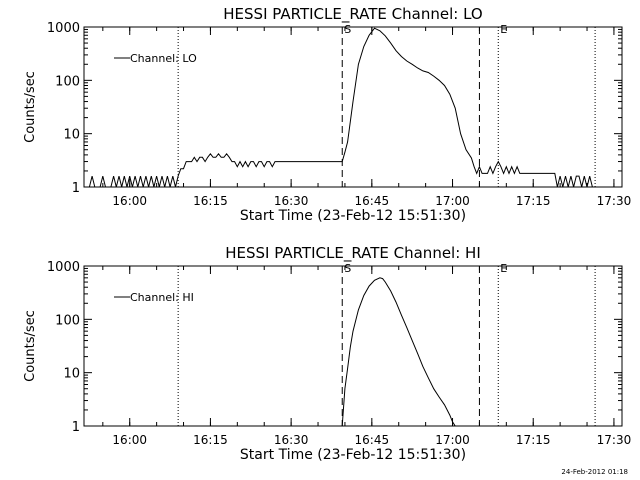 Image resolution: width=640 pixels, height=480 pixels. What do you see at coordinates (163, 58) in the screenshot?
I see `legend-label: Channel: LO` at bounding box center [163, 58].